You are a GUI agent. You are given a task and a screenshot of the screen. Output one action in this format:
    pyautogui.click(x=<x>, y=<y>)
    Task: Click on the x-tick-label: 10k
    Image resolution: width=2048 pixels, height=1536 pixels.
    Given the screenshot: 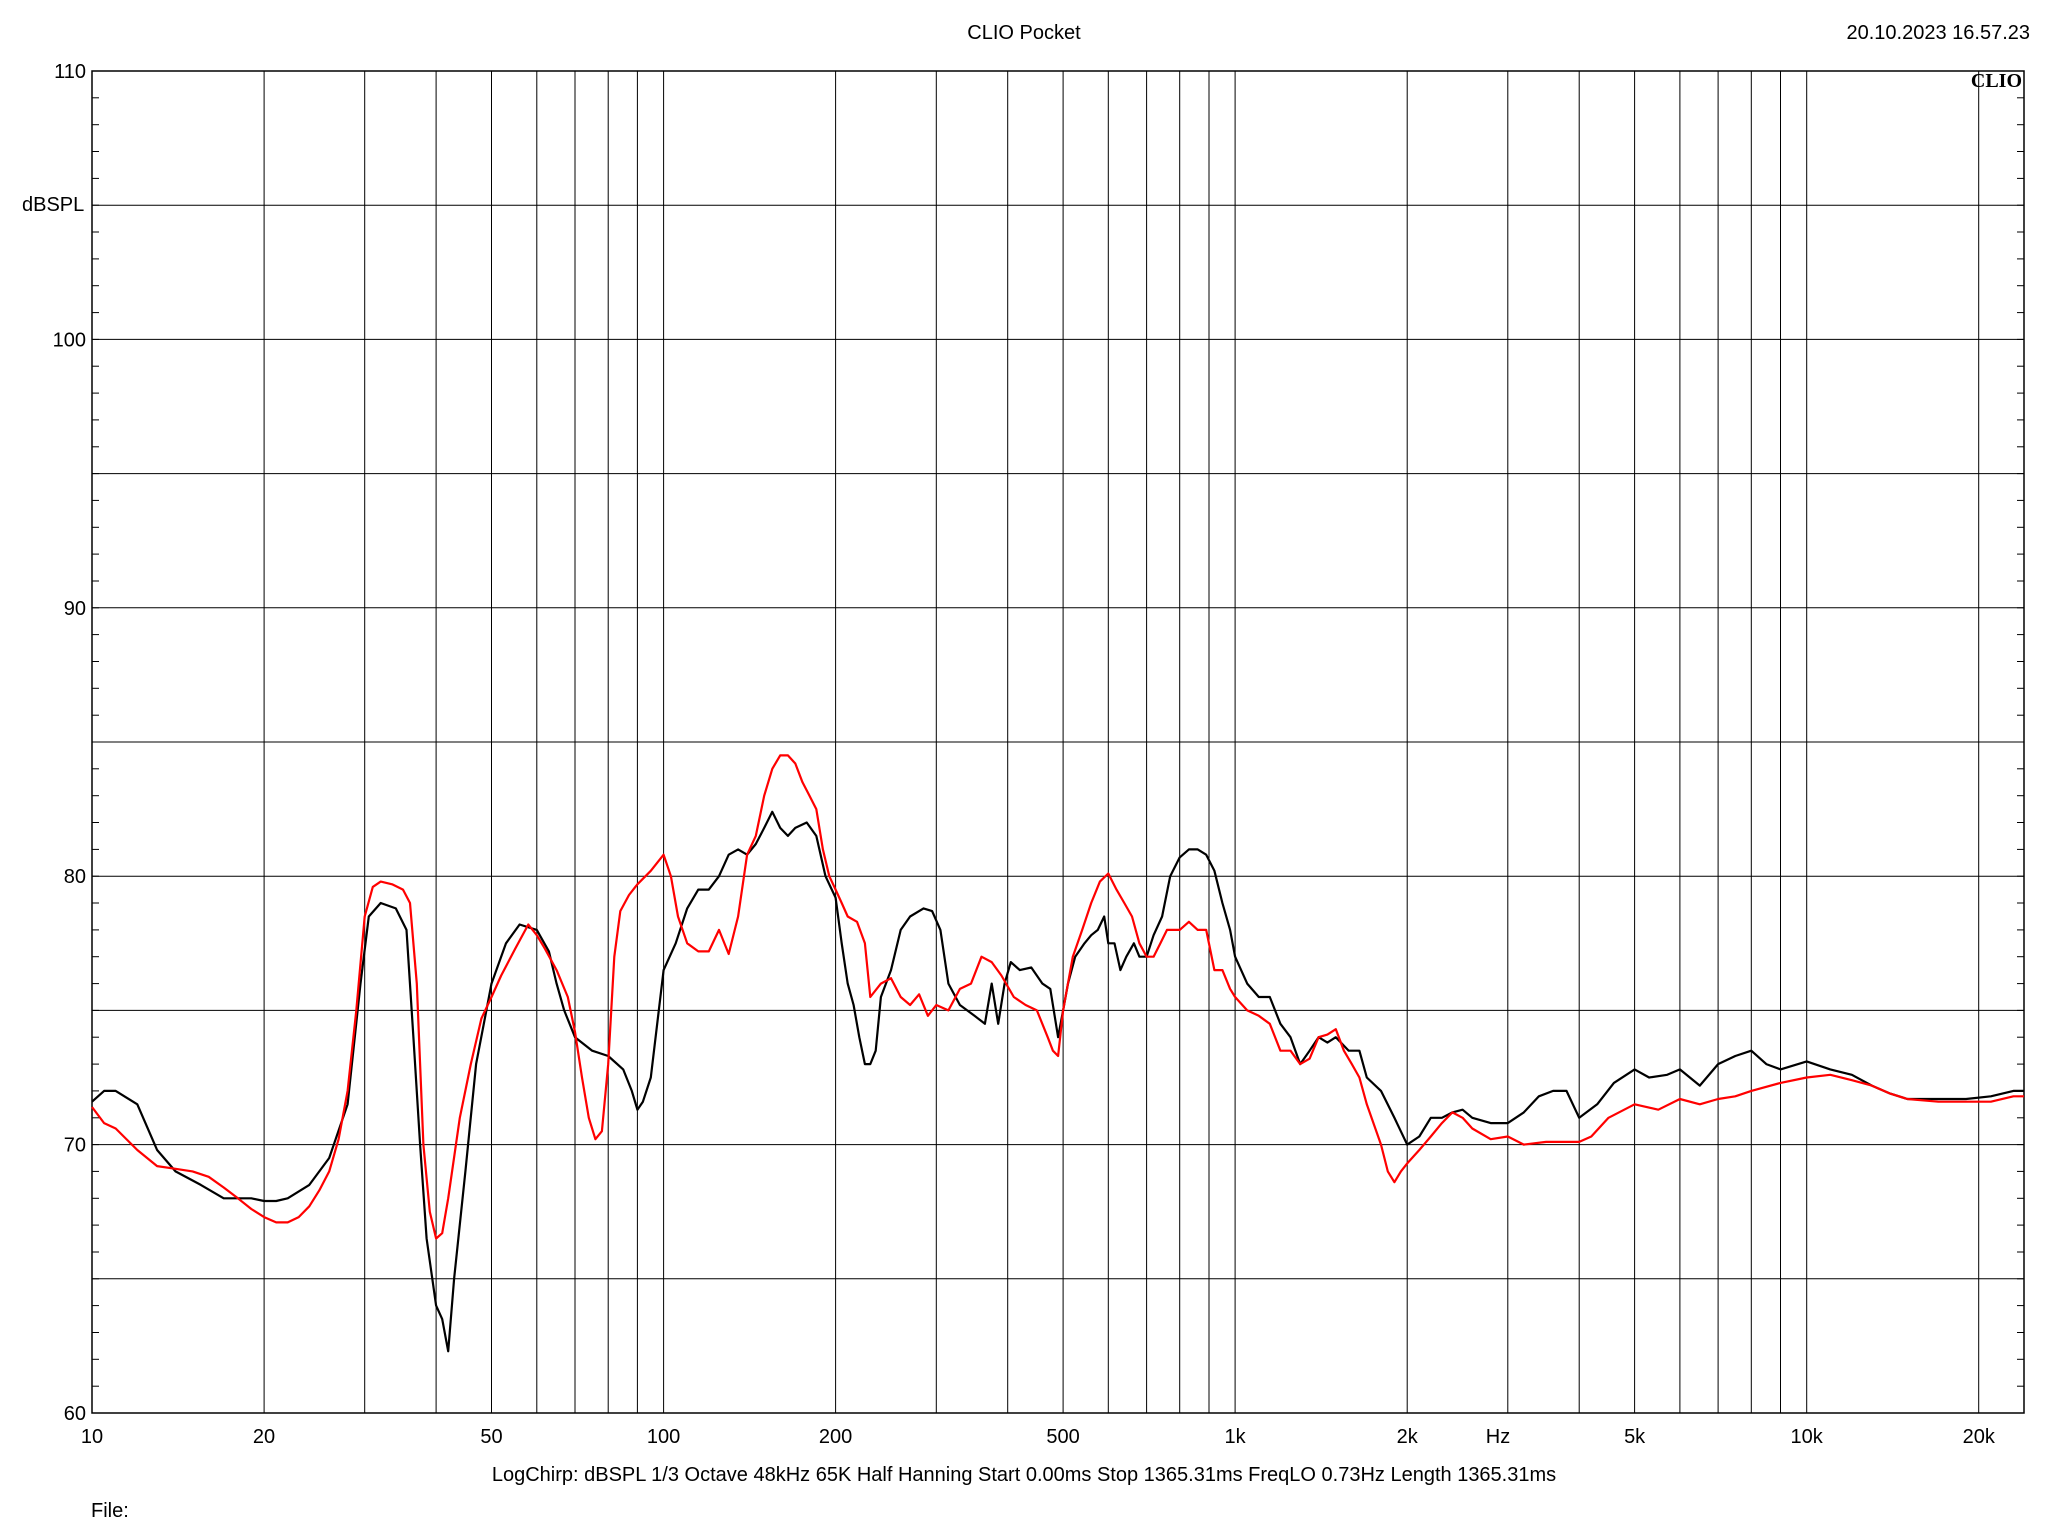 What is the action you would take?
    pyautogui.click(x=1807, y=1437)
    